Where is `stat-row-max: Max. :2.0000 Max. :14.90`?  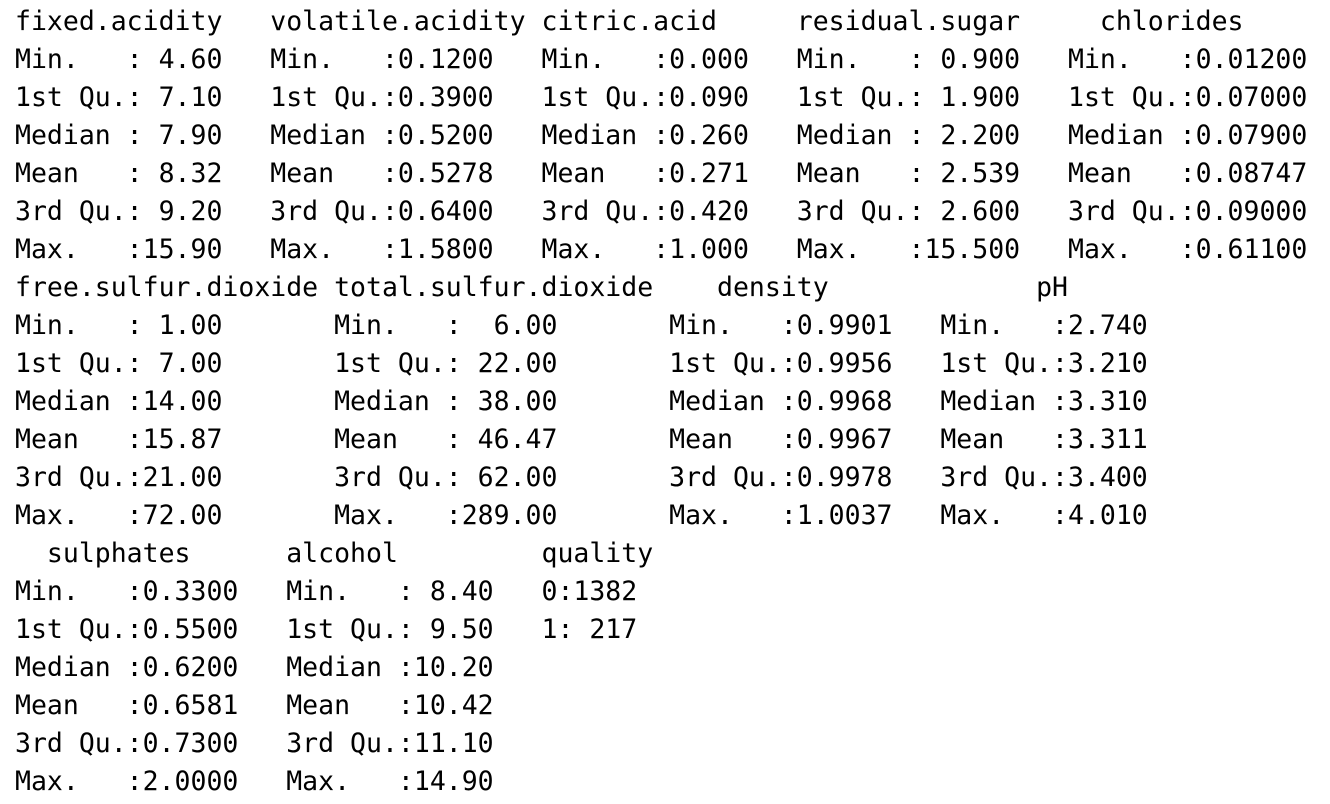
stat-row-max: Max. :2.0000 Max. :14.90 is located at coordinates (254, 781).